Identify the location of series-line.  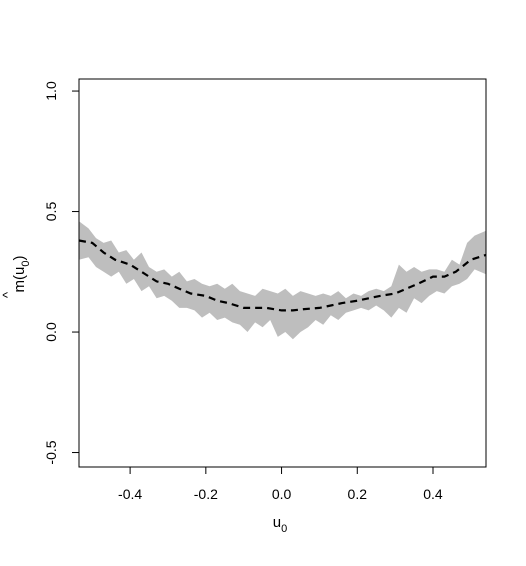
(282, 275).